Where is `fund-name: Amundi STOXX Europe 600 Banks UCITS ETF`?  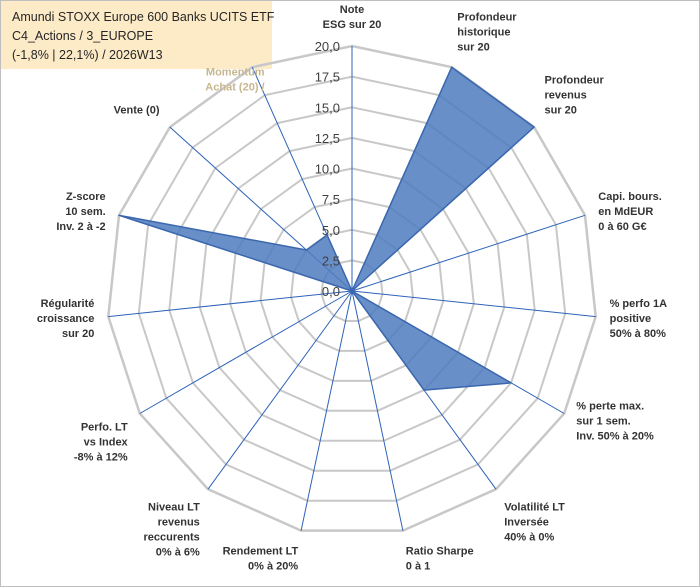 fund-name: Amundi STOXX Europe 600 Banks UCITS ETF is located at coordinates (143, 17).